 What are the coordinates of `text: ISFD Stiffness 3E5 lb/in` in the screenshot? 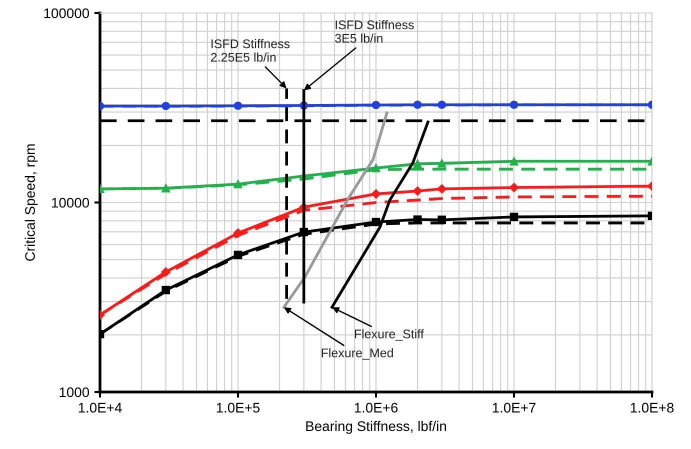 It's located at (374, 31).